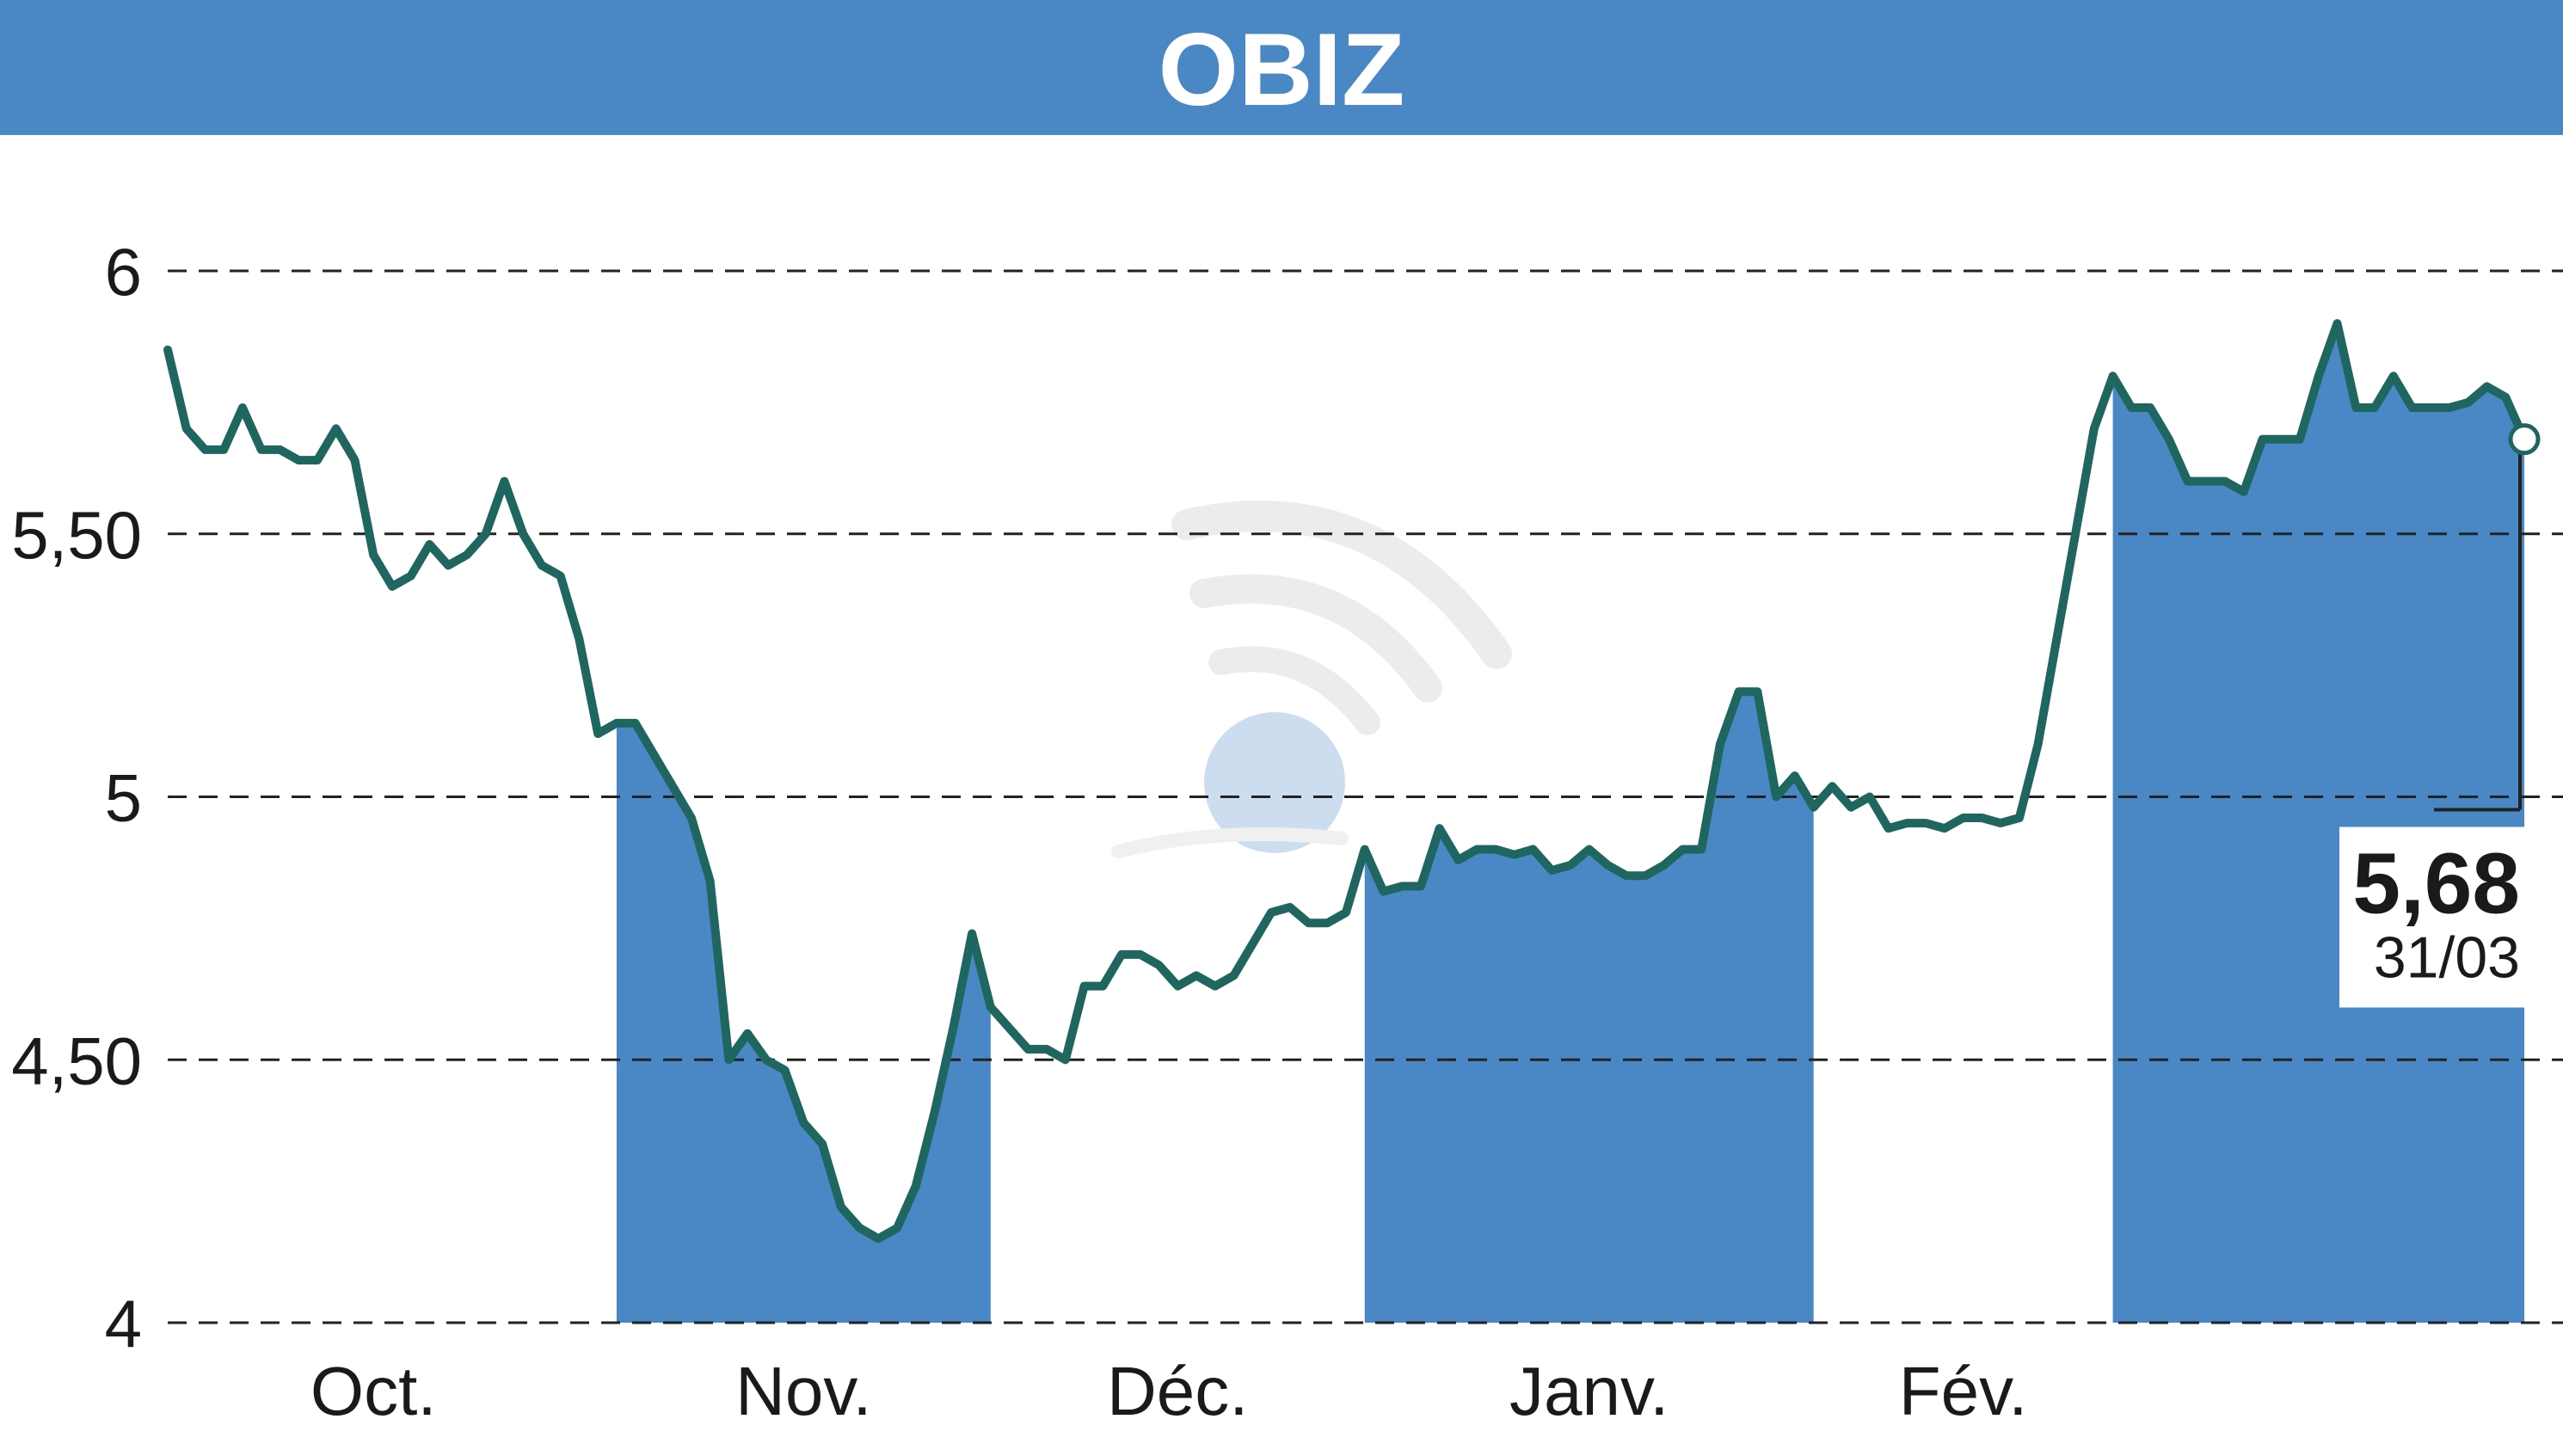 The image size is (2563, 1456). What do you see at coordinates (1589, 1391) in the screenshot?
I see `x-tick-label: Janv.` at bounding box center [1589, 1391].